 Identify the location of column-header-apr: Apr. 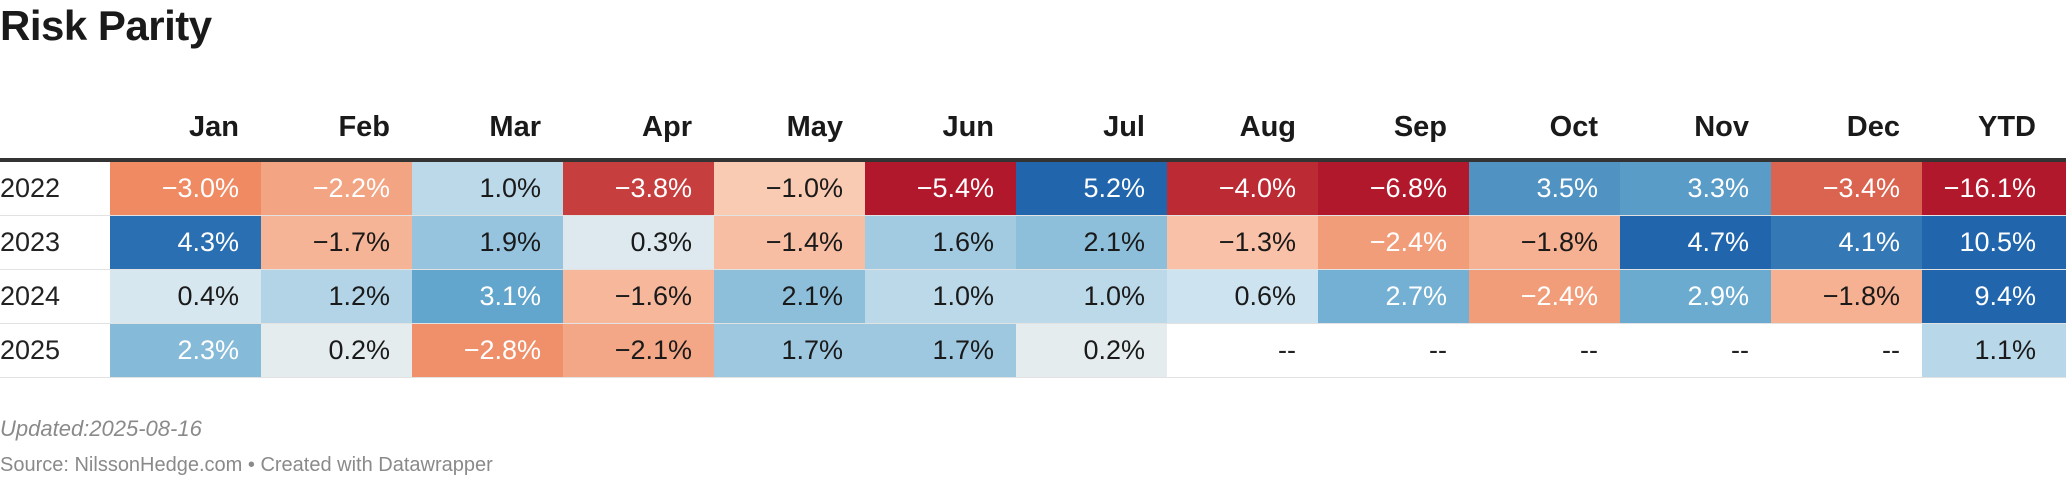
(638, 129).